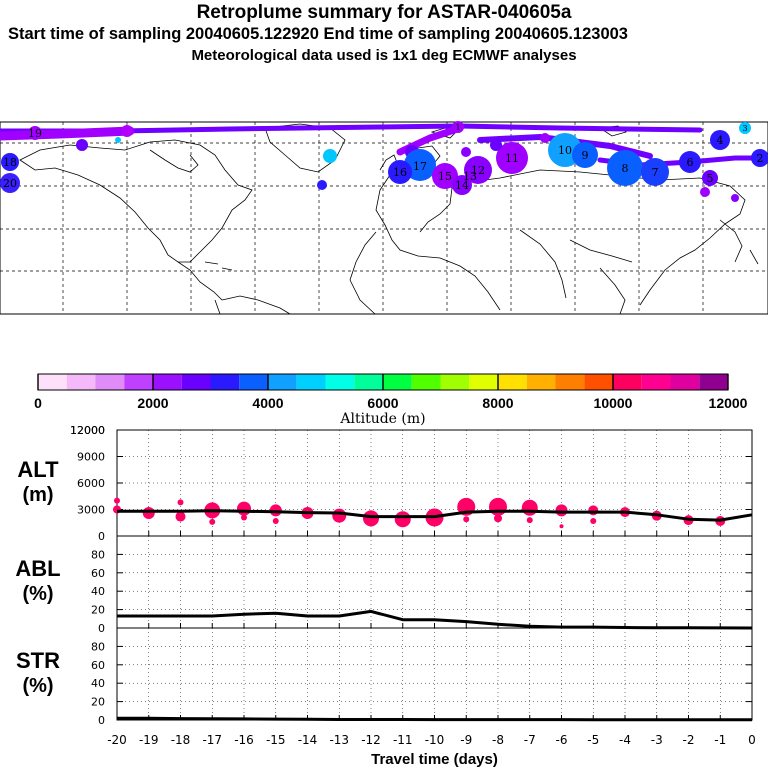 This screenshot has width=768, height=768. I want to click on y-tick-label: 3000, so click(91, 510).